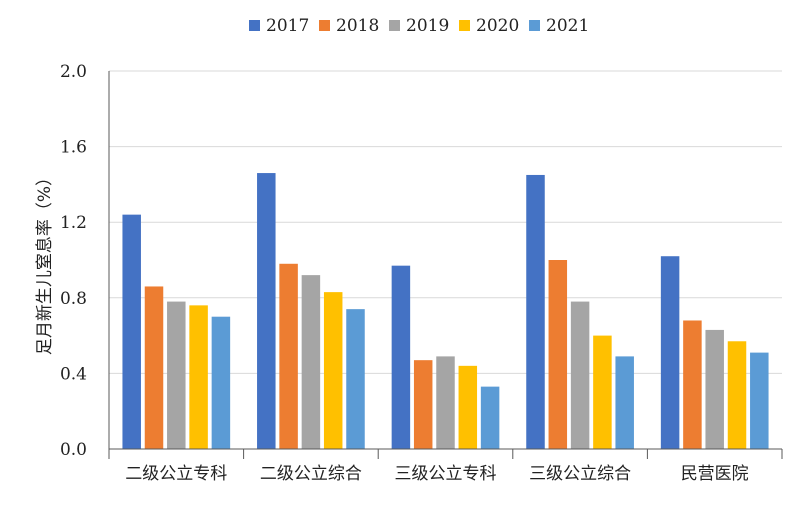 This screenshot has width=807, height=507. What do you see at coordinates (446, 474) in the screenshot?
I see `x-tick-label: 三级公立专科` at bounding box center [446, 474].